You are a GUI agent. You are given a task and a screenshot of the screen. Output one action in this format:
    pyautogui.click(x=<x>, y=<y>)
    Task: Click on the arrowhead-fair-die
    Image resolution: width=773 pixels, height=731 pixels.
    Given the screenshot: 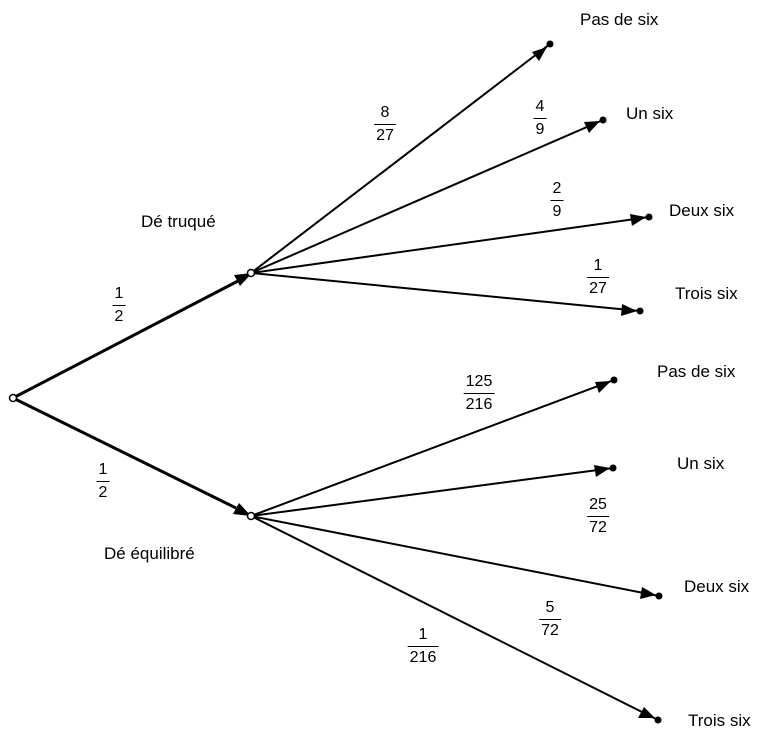 What is the action you would take?
    pyautogui.click(x=242, y=509)
    